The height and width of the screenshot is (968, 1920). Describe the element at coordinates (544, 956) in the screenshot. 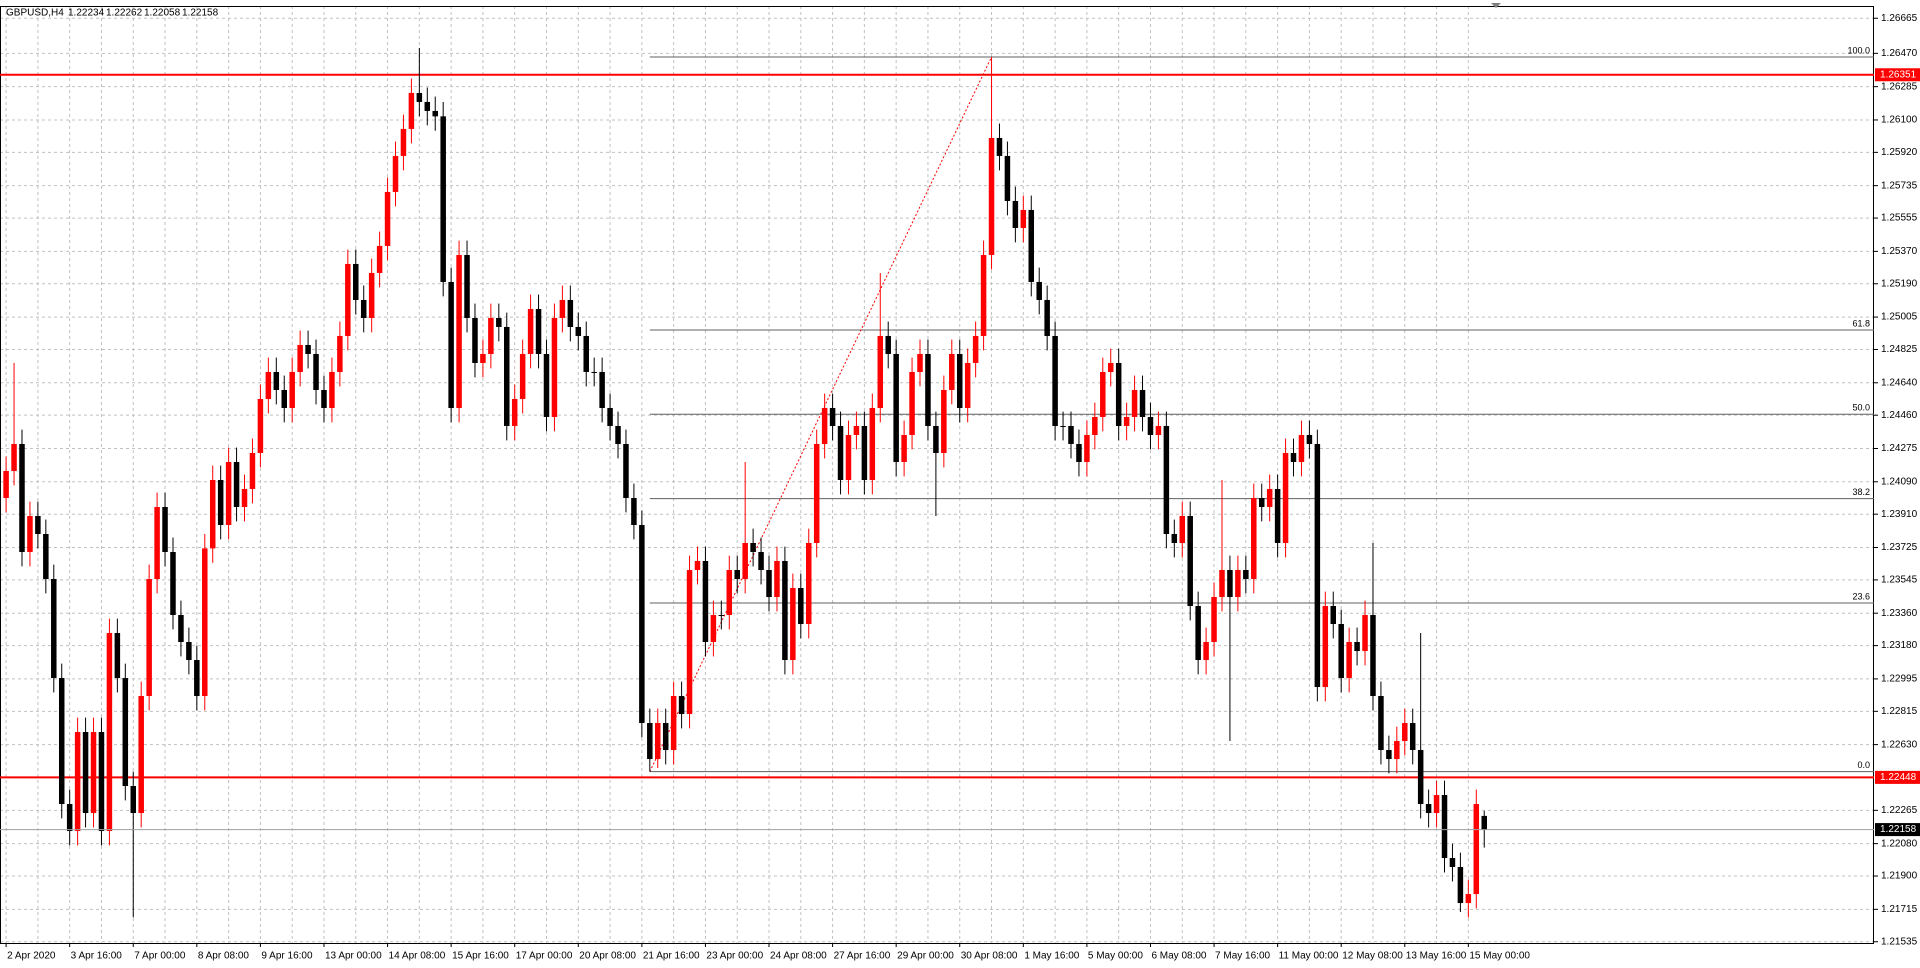

I see `x-tick-label: 17 Apr 00:00` at that location.